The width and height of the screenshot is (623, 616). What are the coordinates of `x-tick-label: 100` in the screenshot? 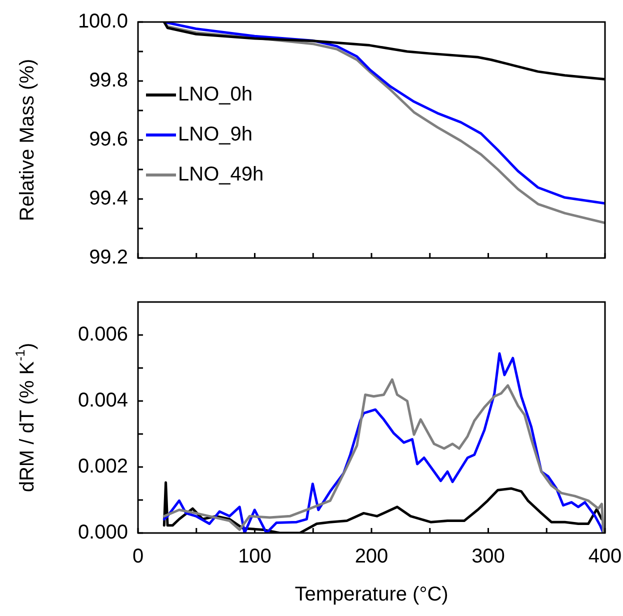 It's located at (255, 557).